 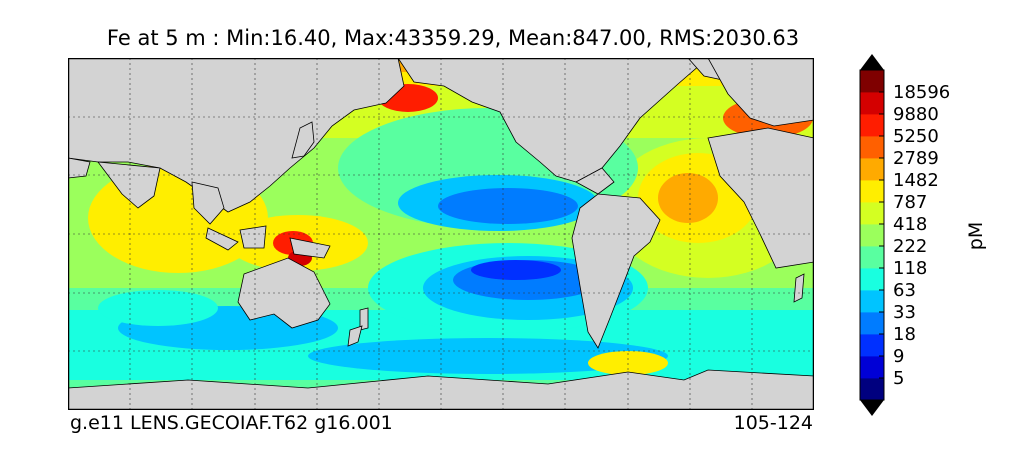 I want to click on land-new-zealand-south, so click(x=355, y=336).